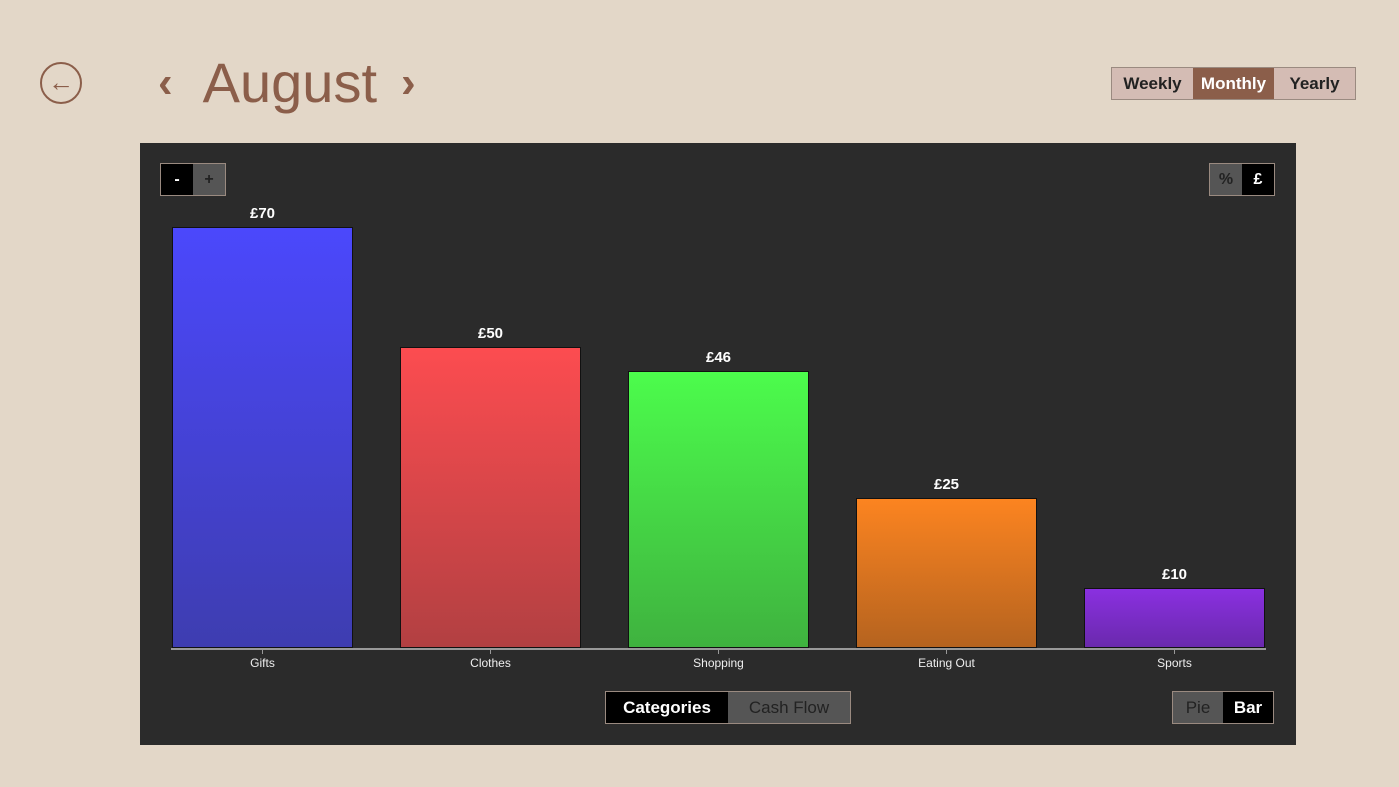 The width and height of the screenshot is (1399, 787). I want to click on category-label: Sports, so click(1174, 663).